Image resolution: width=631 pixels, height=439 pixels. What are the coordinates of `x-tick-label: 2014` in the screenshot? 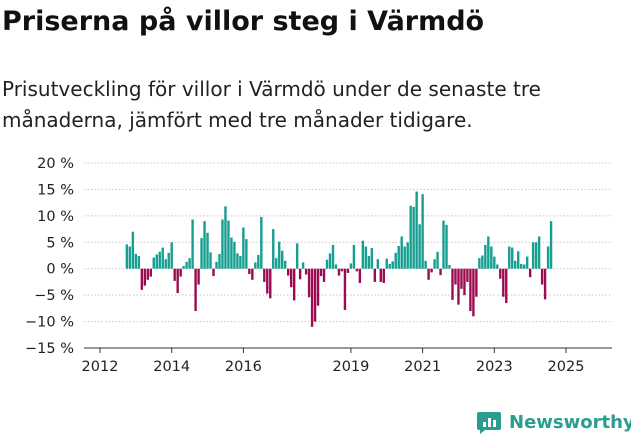 It's located at (171, 367).